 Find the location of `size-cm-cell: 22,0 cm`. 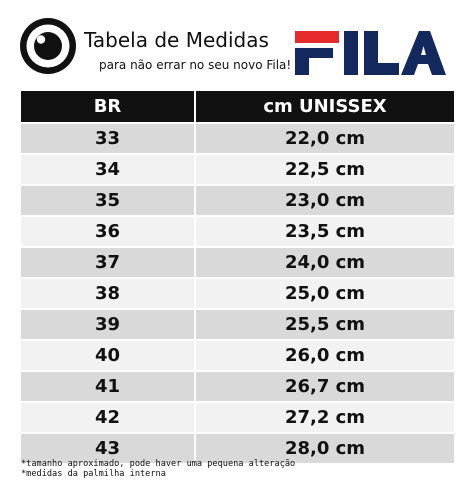

size-cm-cell: 22,0 cm is located at coordinates (324, 138).